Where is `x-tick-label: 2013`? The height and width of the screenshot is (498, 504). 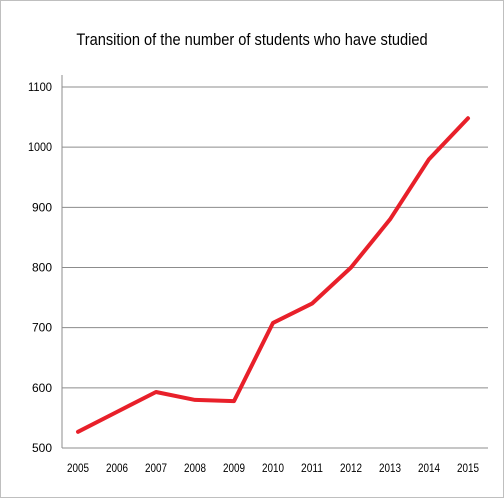
x-tick-label: 2013 is located at coordinates (390, 468).